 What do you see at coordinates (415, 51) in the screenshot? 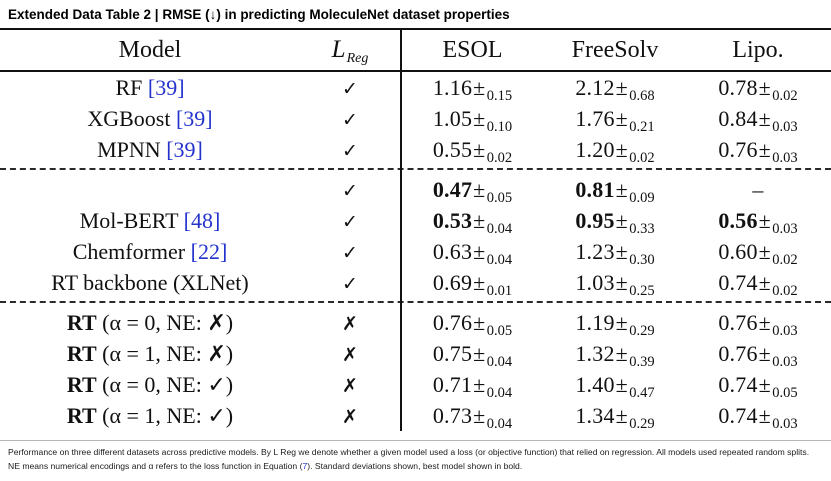
I see `table-header-row: Model LReg ESOL FreeSolv Lipo.` at bounding box center [415, 51].